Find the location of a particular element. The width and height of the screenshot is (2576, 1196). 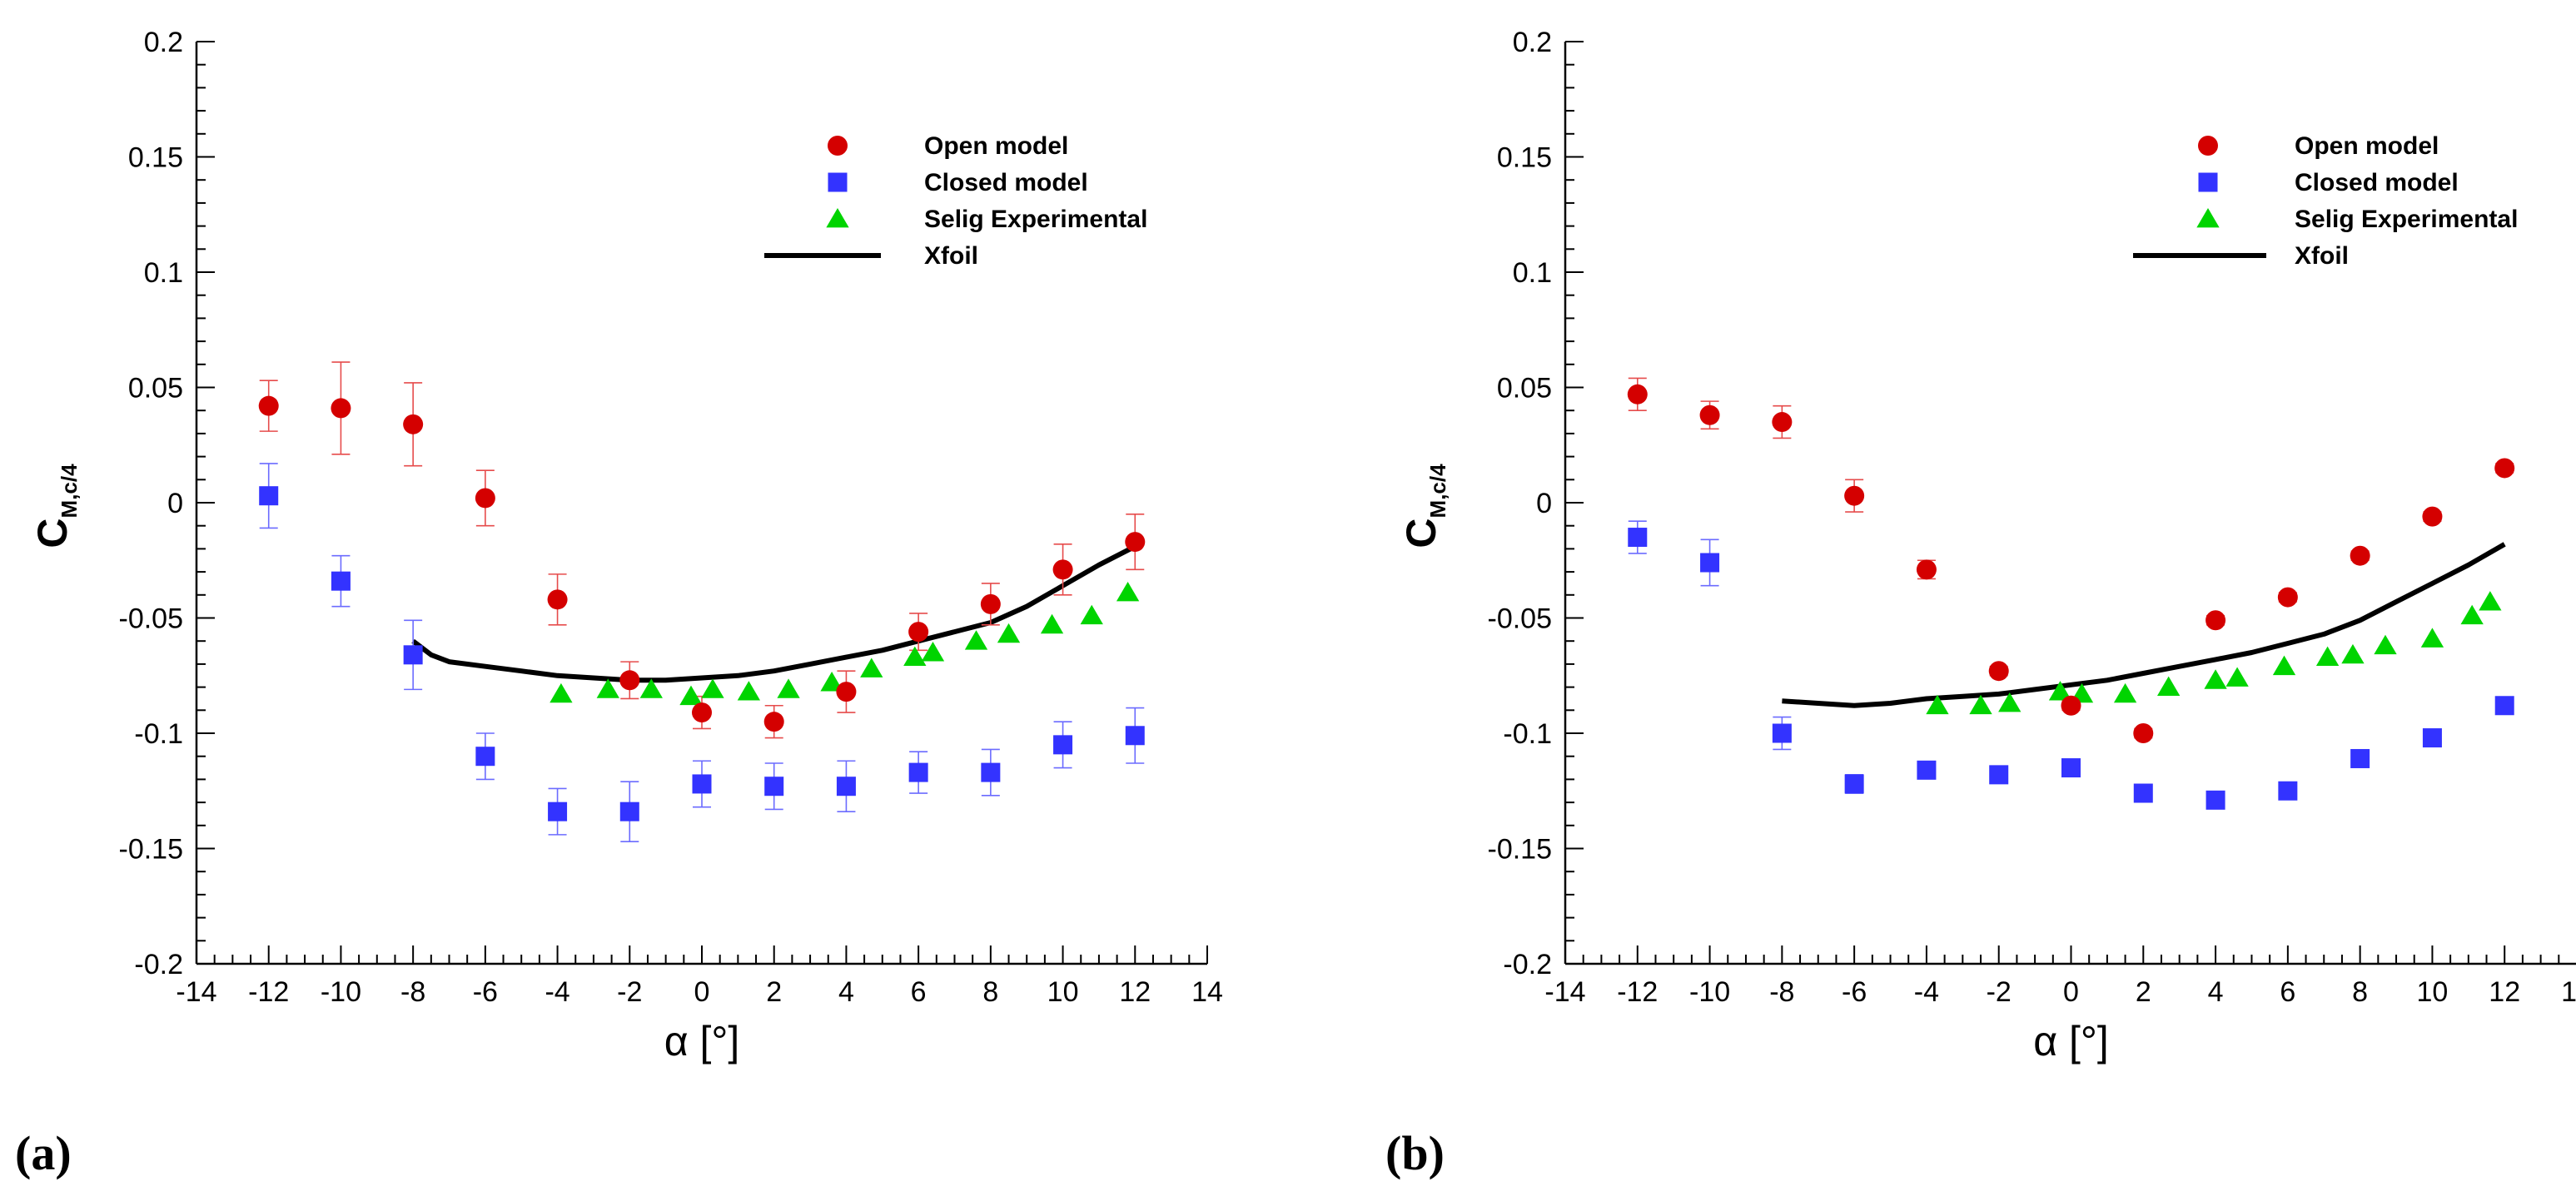

legend-label-xfoil: Xfoil is located at coordinates (2322, 256).